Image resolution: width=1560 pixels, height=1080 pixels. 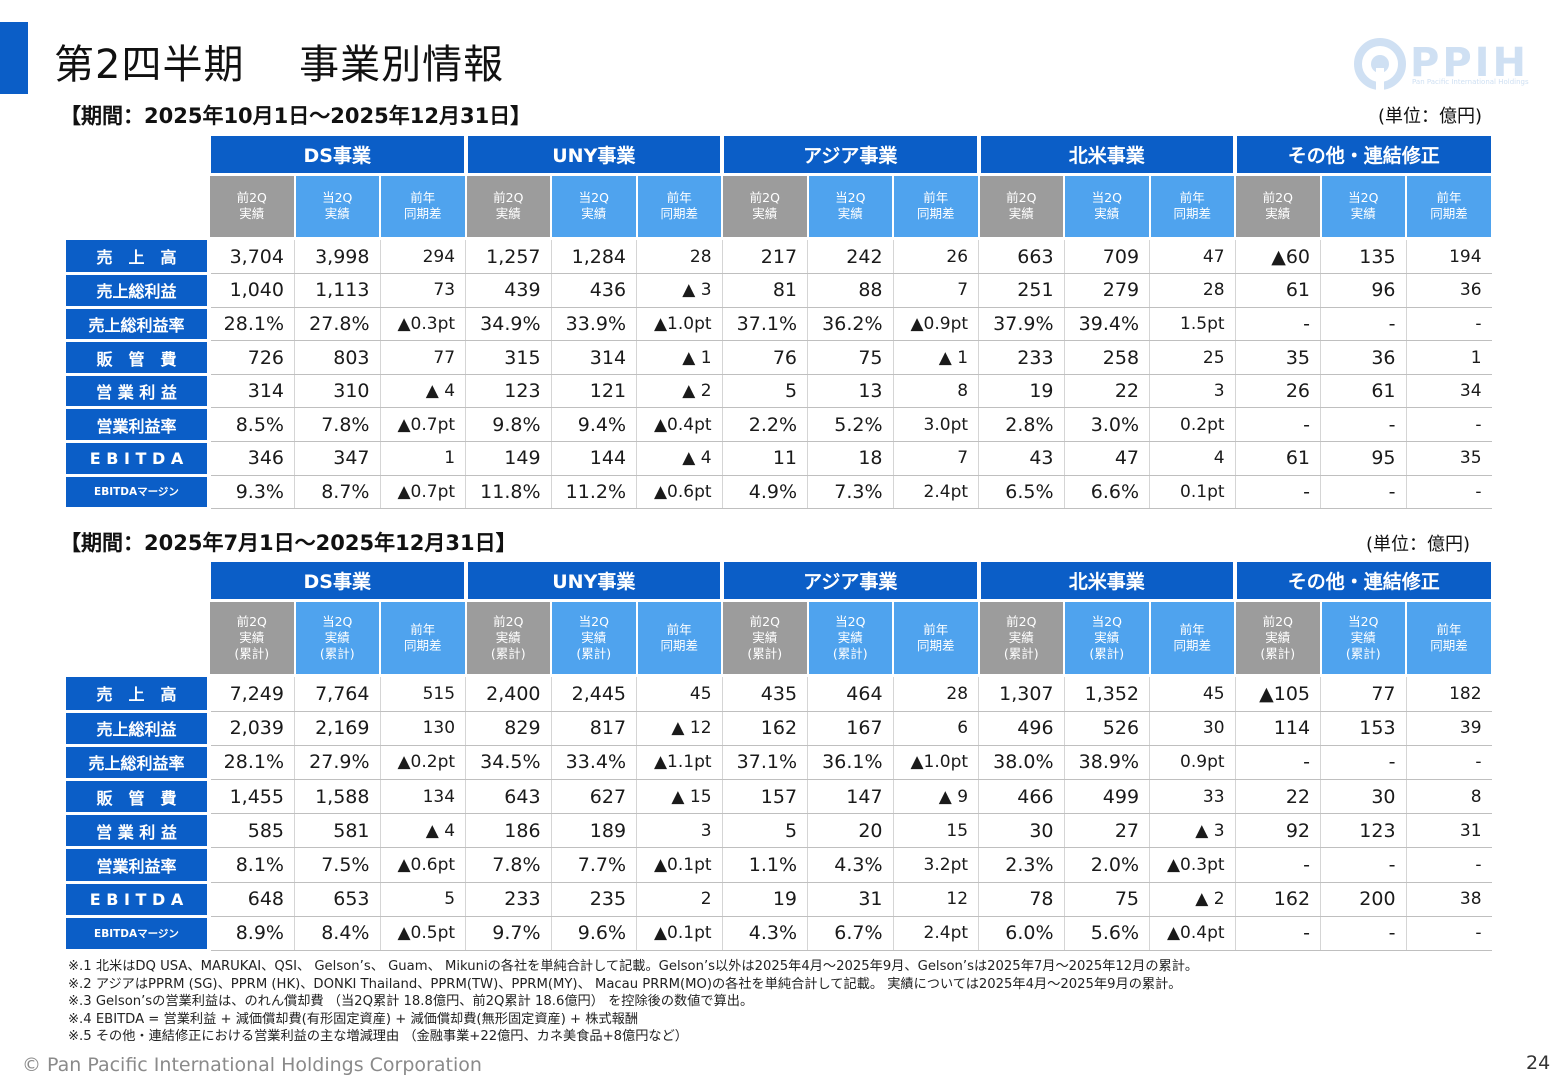 I want to click on table-cell: 95, so click(x=1363, y=458).